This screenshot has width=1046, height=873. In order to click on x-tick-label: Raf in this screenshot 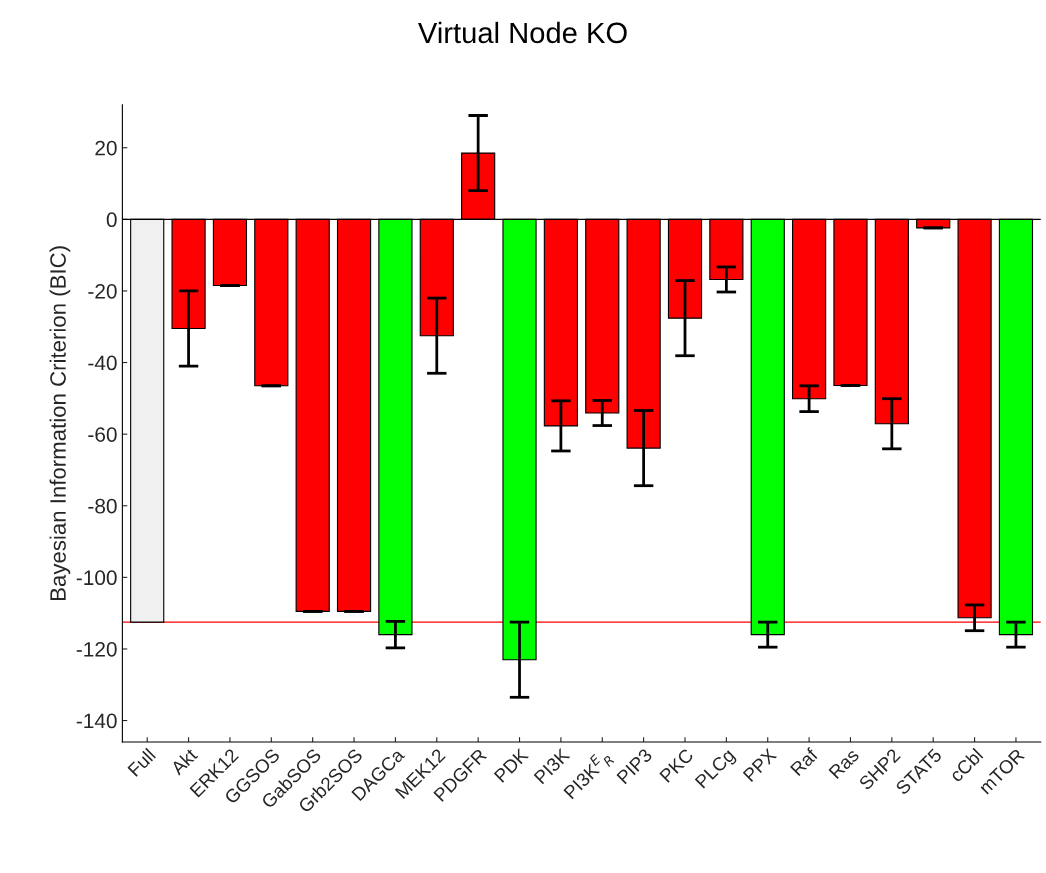, I will do `click(804, 761)`.